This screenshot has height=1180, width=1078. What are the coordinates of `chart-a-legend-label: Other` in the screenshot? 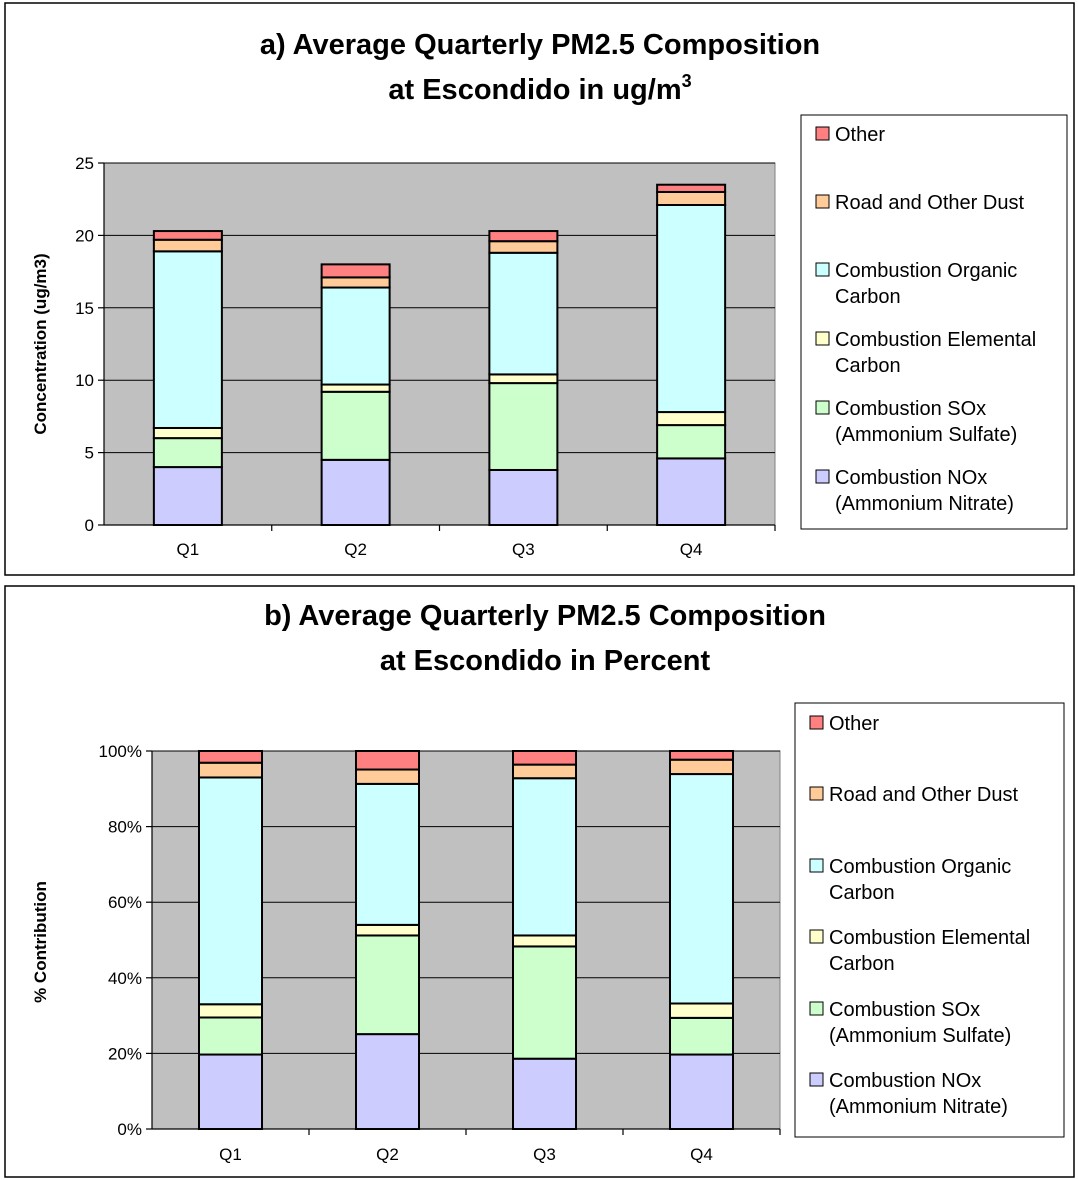 It's located at (860, 135).